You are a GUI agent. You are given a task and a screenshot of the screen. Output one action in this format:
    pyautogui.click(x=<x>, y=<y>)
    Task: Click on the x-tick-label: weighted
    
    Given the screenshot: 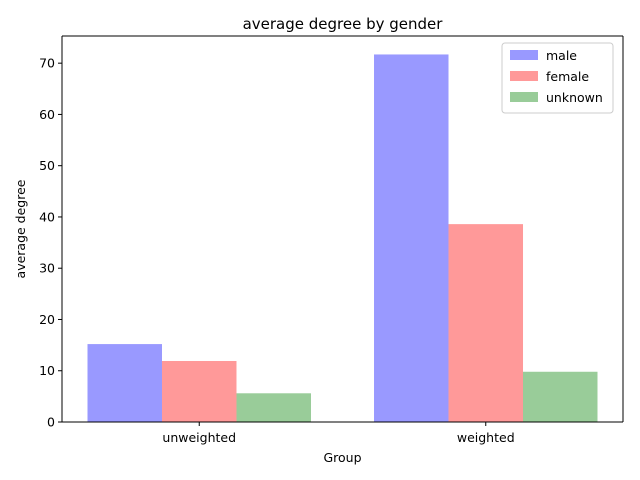 What is the action you would take?
    pyautogui.click(x=486, y=437)
    